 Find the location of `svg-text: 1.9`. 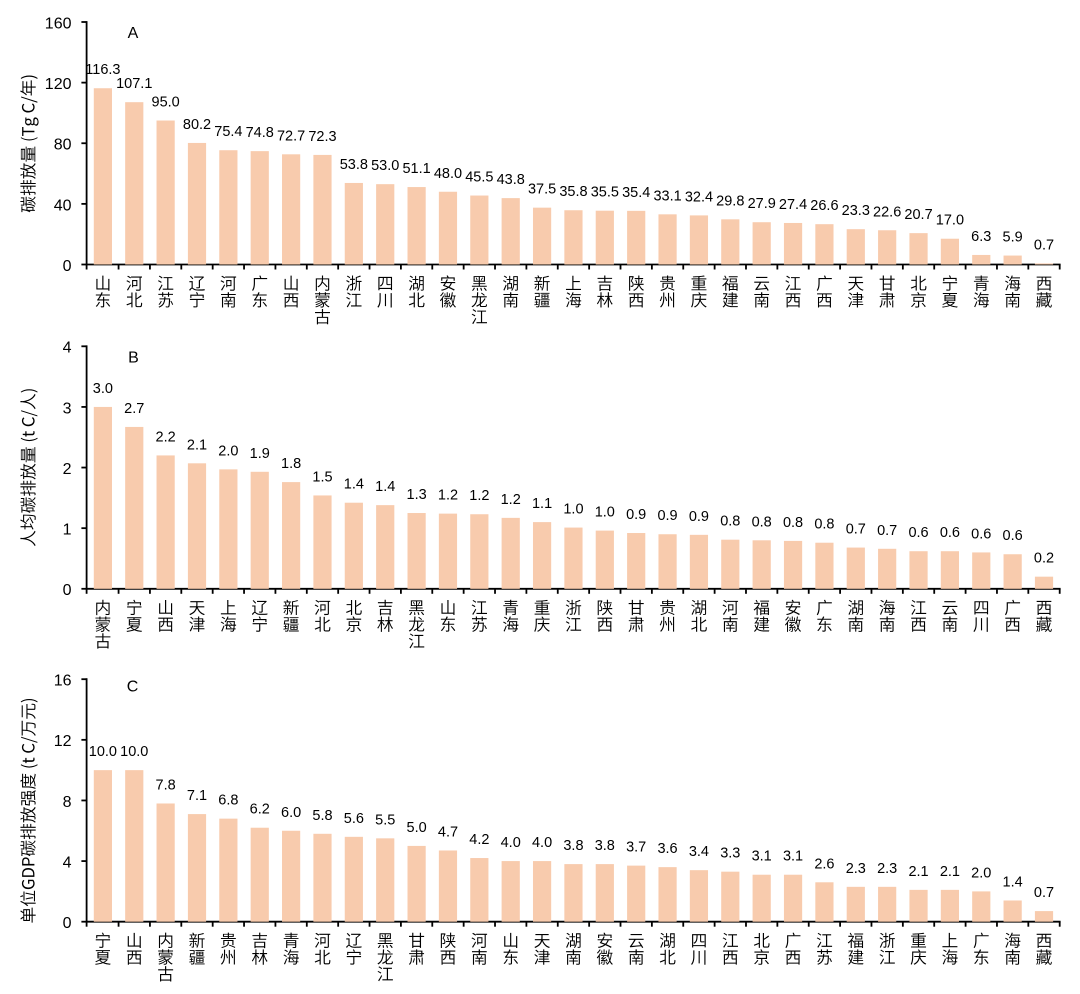

svg-text: 1.9 is located at coordinates (260, 454).